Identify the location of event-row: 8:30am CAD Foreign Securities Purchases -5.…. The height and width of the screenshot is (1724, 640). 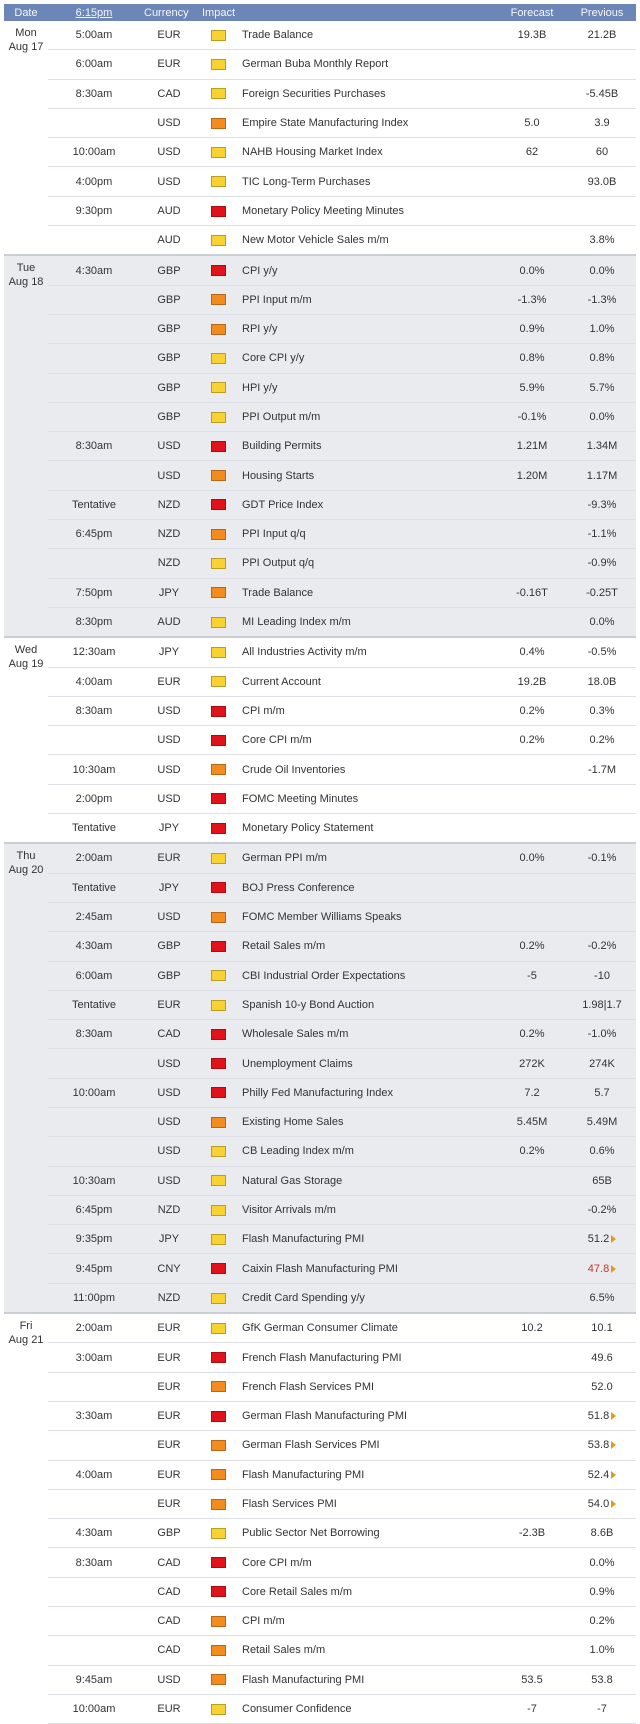
(320, 94).